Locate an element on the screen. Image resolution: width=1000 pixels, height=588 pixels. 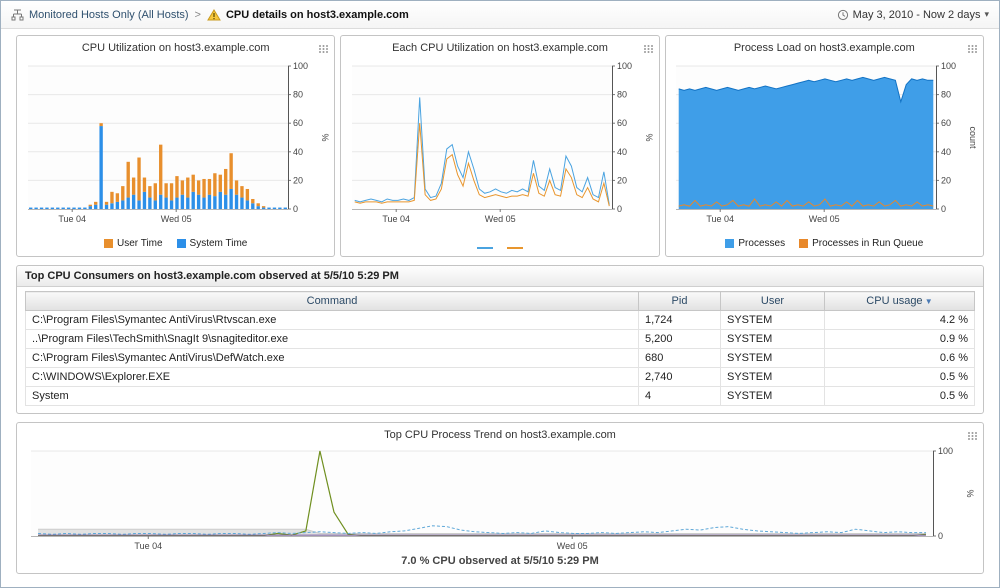
table-row: C:\WINDOWS\Explorer.EXE 2,740 SYSTEM 0.5 % is located at coordinates (500, 377).